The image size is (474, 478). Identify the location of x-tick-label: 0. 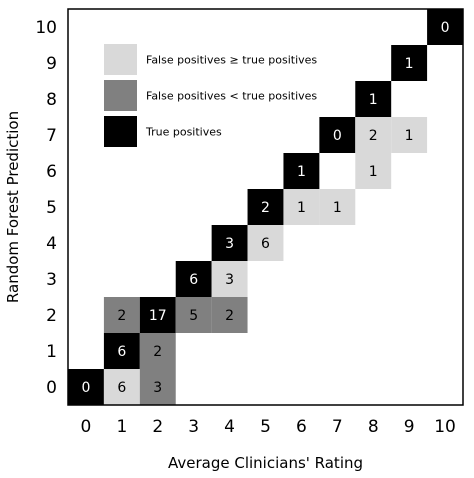
(86, 427).